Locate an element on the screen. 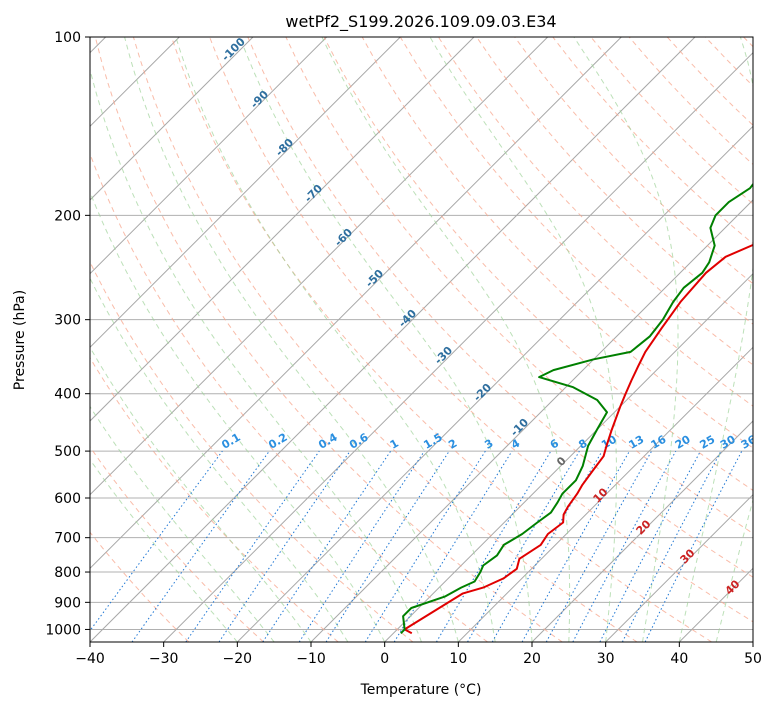 The height and width of the screenshot is (708, 775). x-axis: −40 −30 −20 −10 0 10 20 30 40 50 is located at coordinates (418, 654).